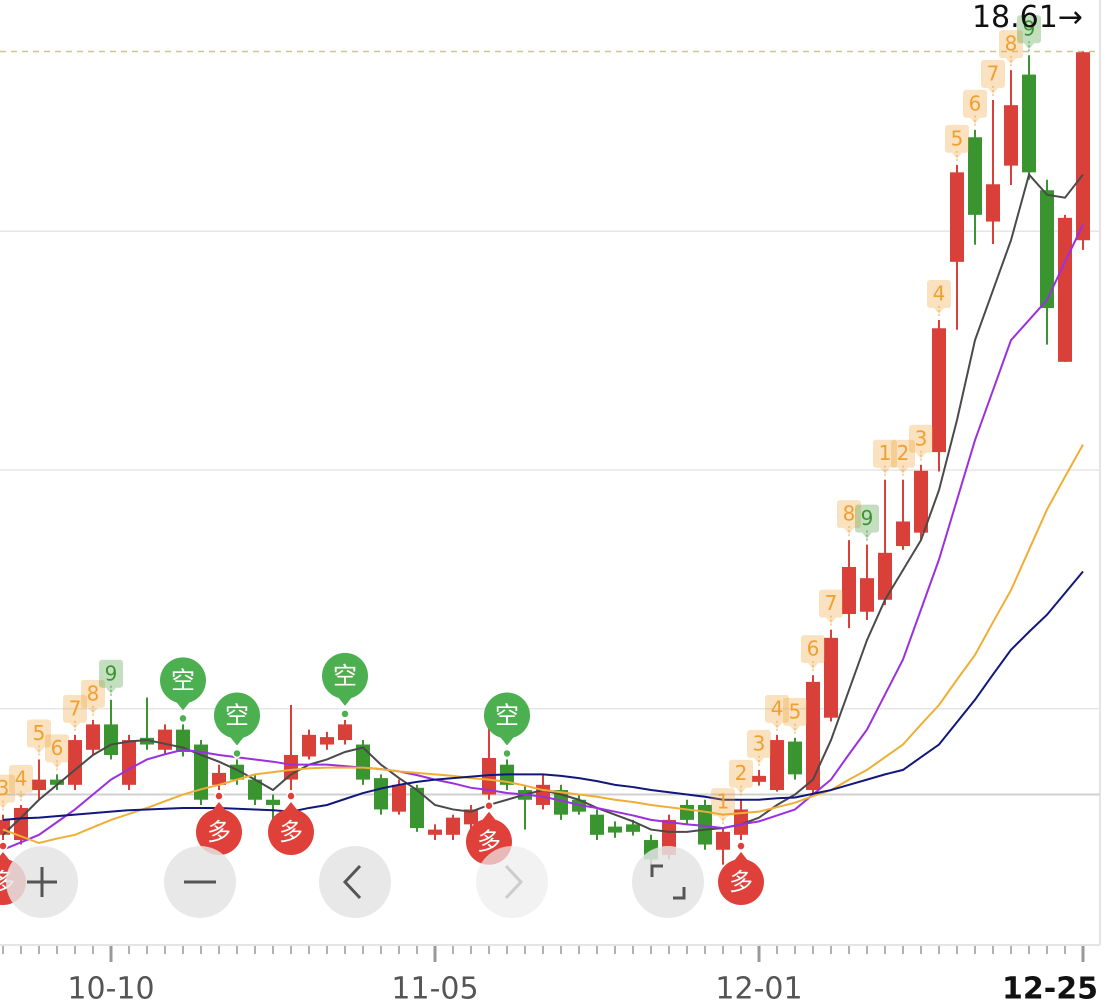 The height and width of the screenshot is (1008, 1111). I want to click on count-tag: 8, so click(849, 519).